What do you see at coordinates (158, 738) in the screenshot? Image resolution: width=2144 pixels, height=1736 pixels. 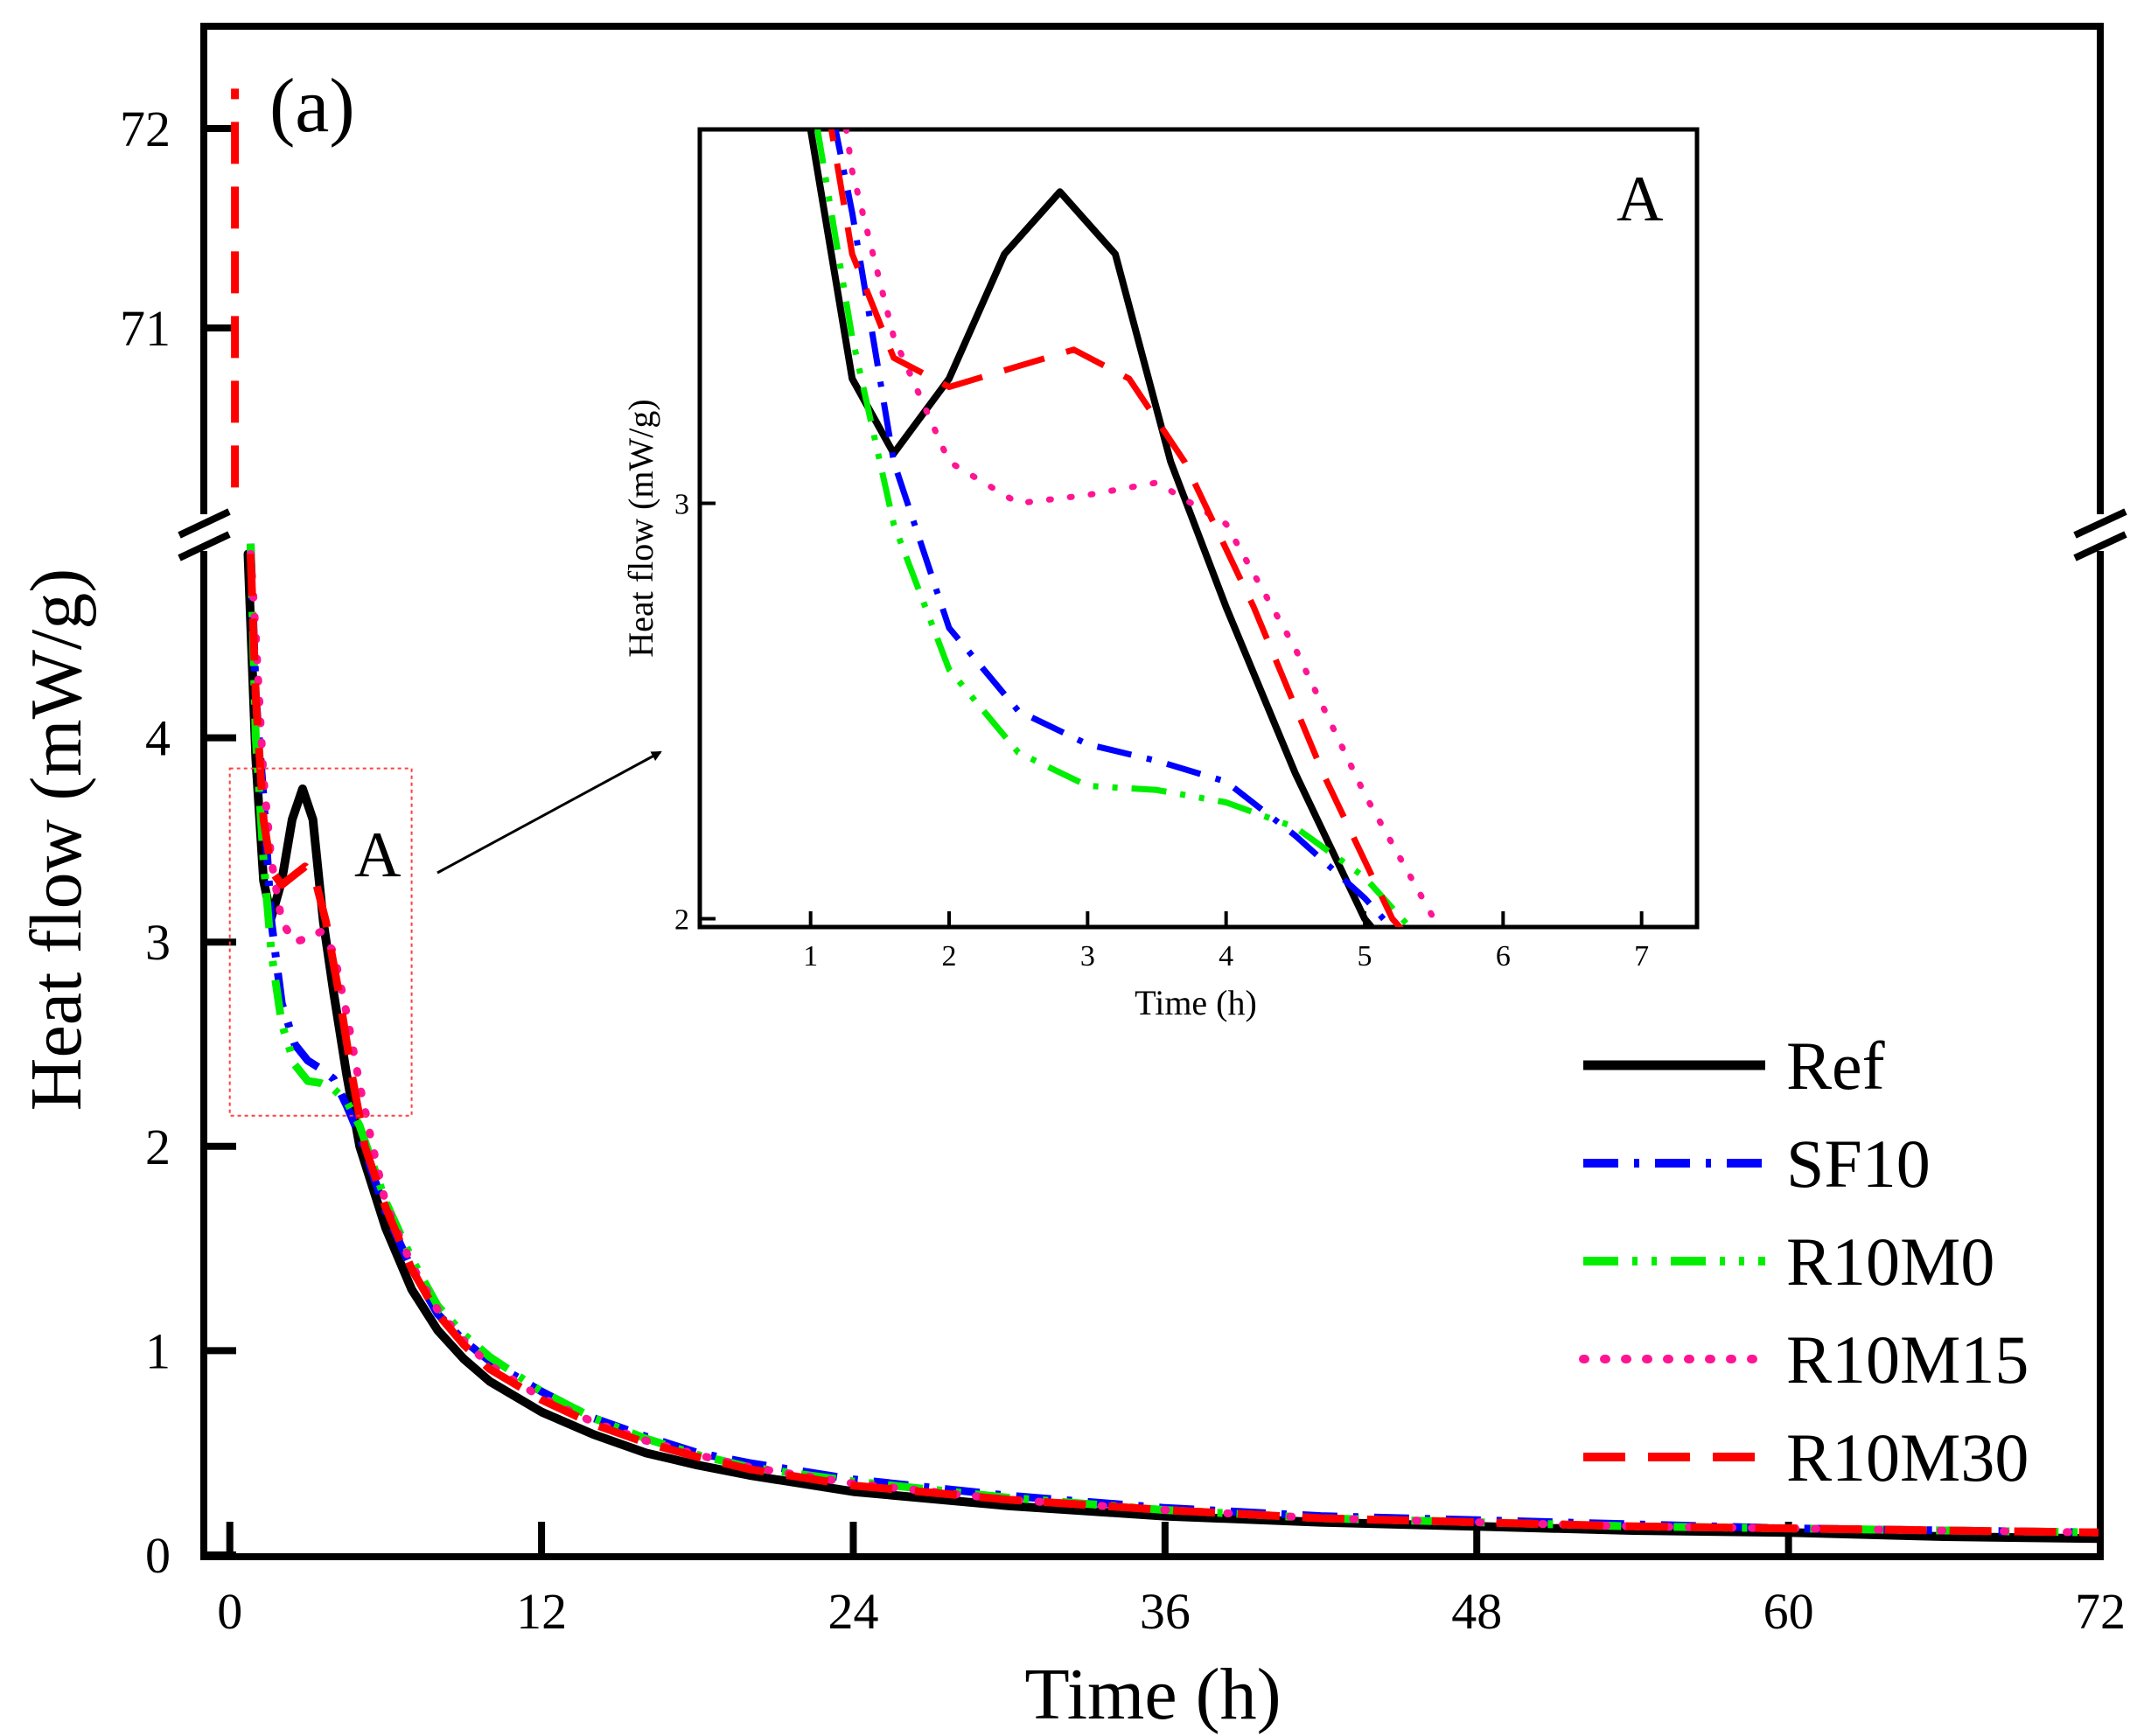 I see `y-tick-label: 4` at bounding box center [158, 738].